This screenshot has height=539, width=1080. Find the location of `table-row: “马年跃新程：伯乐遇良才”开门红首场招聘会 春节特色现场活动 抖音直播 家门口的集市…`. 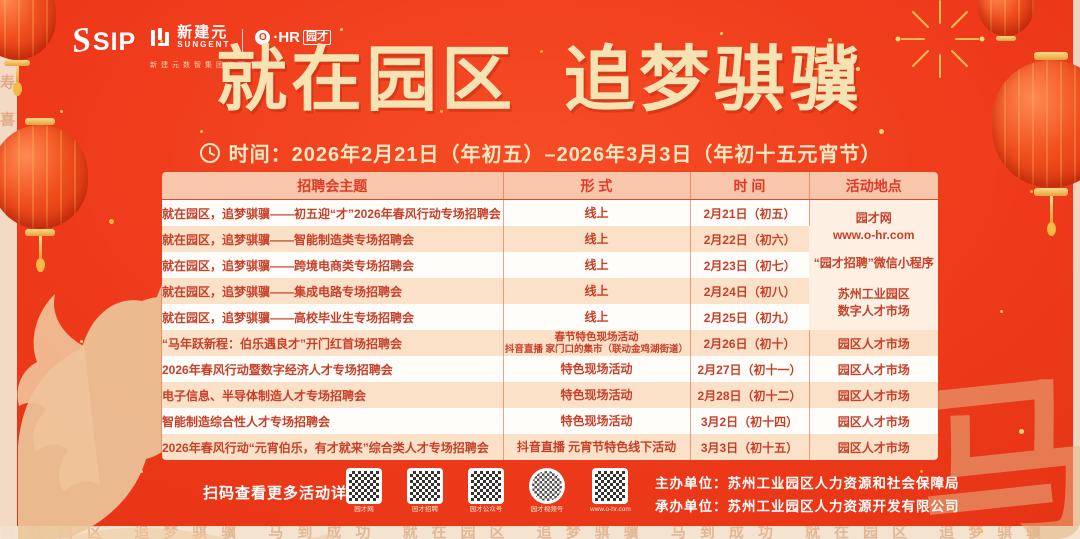

table-row: “马年跃新程：伯乐遇良才”开门红首场招聘会 春节特色现场活动 抖音直播 家门口的集市… is located at coordinates (550, 343).